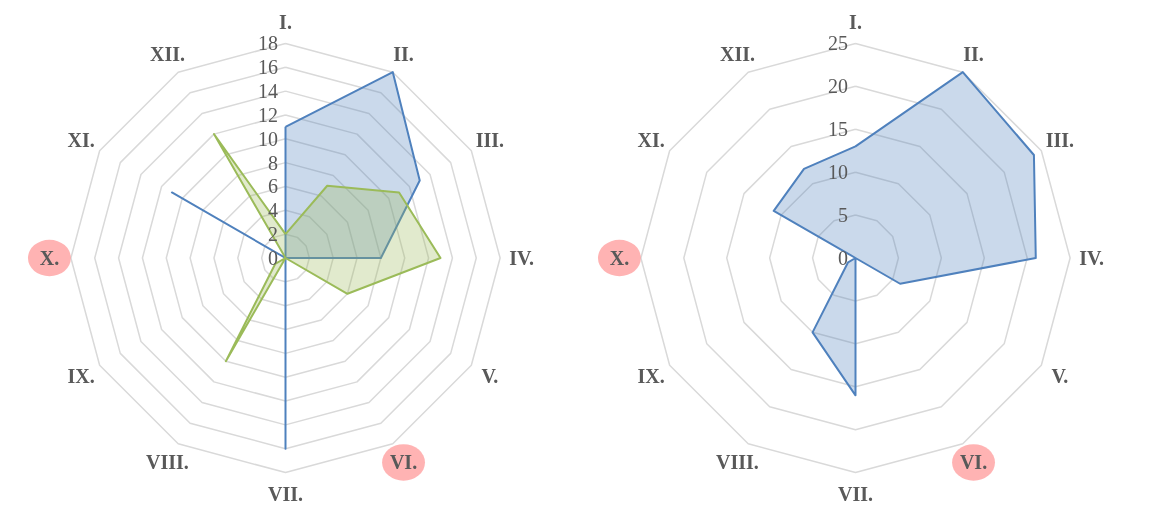  I want to click on y-tick-label: 14, so click(267, 91).